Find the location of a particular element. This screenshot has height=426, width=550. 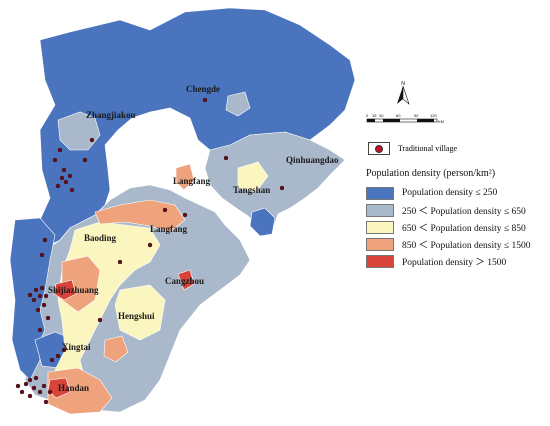

city-label-chengde: Chengde is located at coordinates (203, 89).